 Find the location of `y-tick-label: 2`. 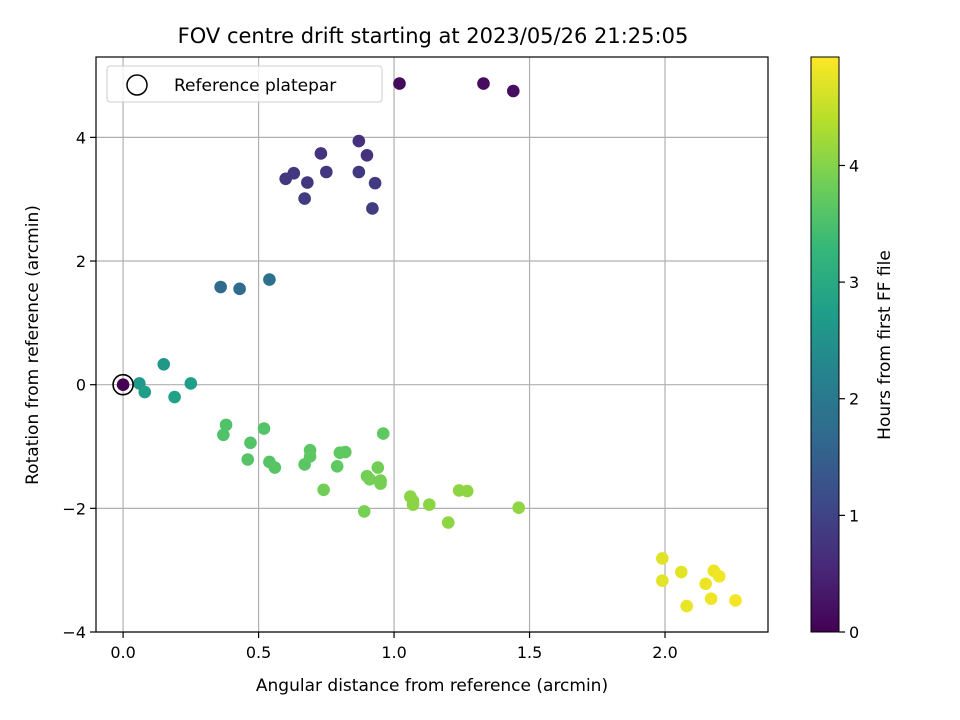

y-tick-label: 2 is located at coordinates (81, 261).